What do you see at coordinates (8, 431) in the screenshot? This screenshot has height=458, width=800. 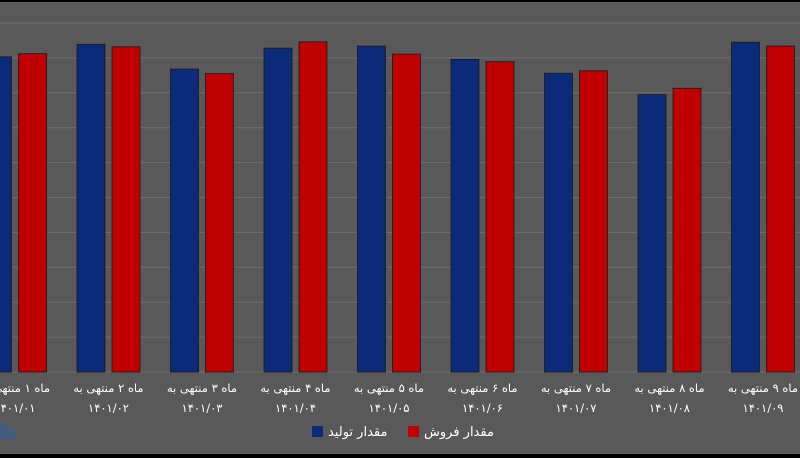 I see `logo-watermark: تجا` at bounding box center [8, 431].